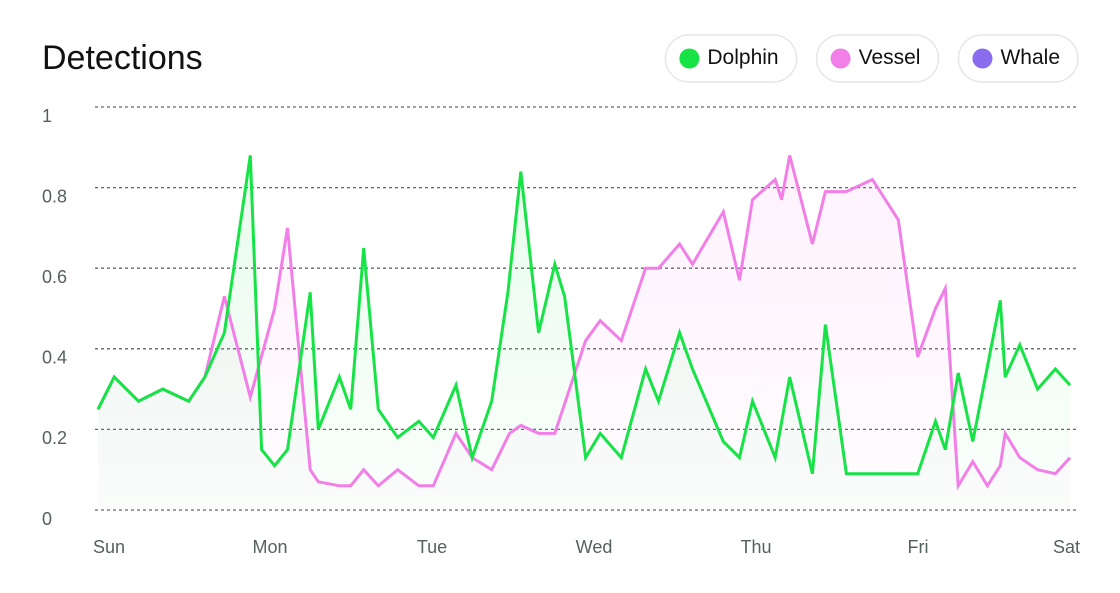  Describe the element at coordinates (755, 547) in the screenshot. I see `x-tick-label: Thu` at that location.